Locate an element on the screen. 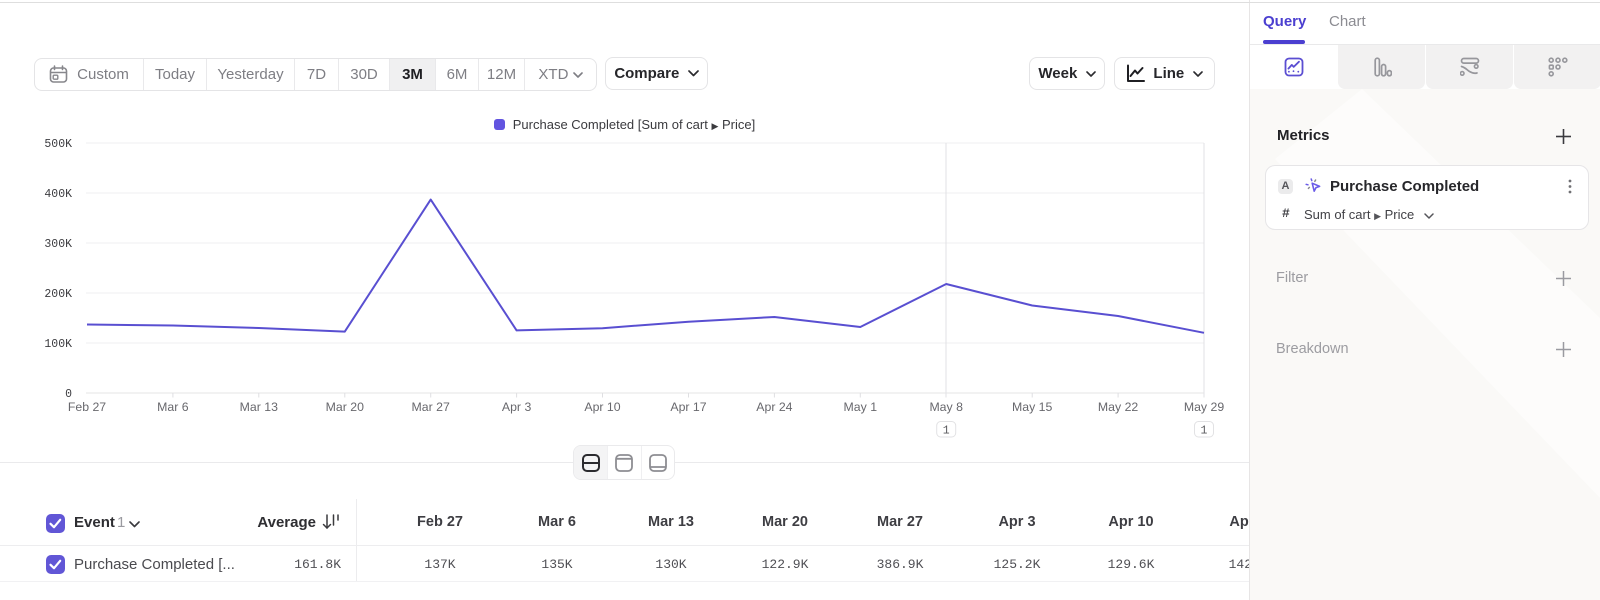 Image resolution: width=1600 pixels, height=600 pixels. svg-text: Apr 24 is located at coordinates (774, 407).